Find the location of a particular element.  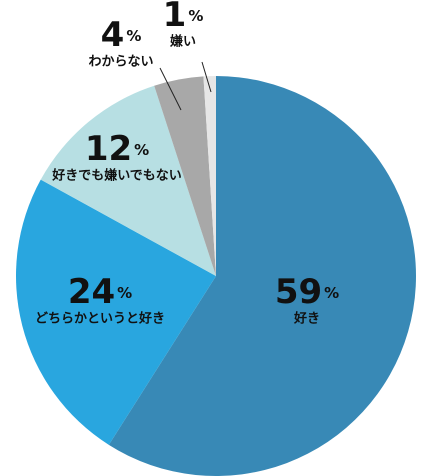

value-label: 24% is located at coordinates (100, 292).